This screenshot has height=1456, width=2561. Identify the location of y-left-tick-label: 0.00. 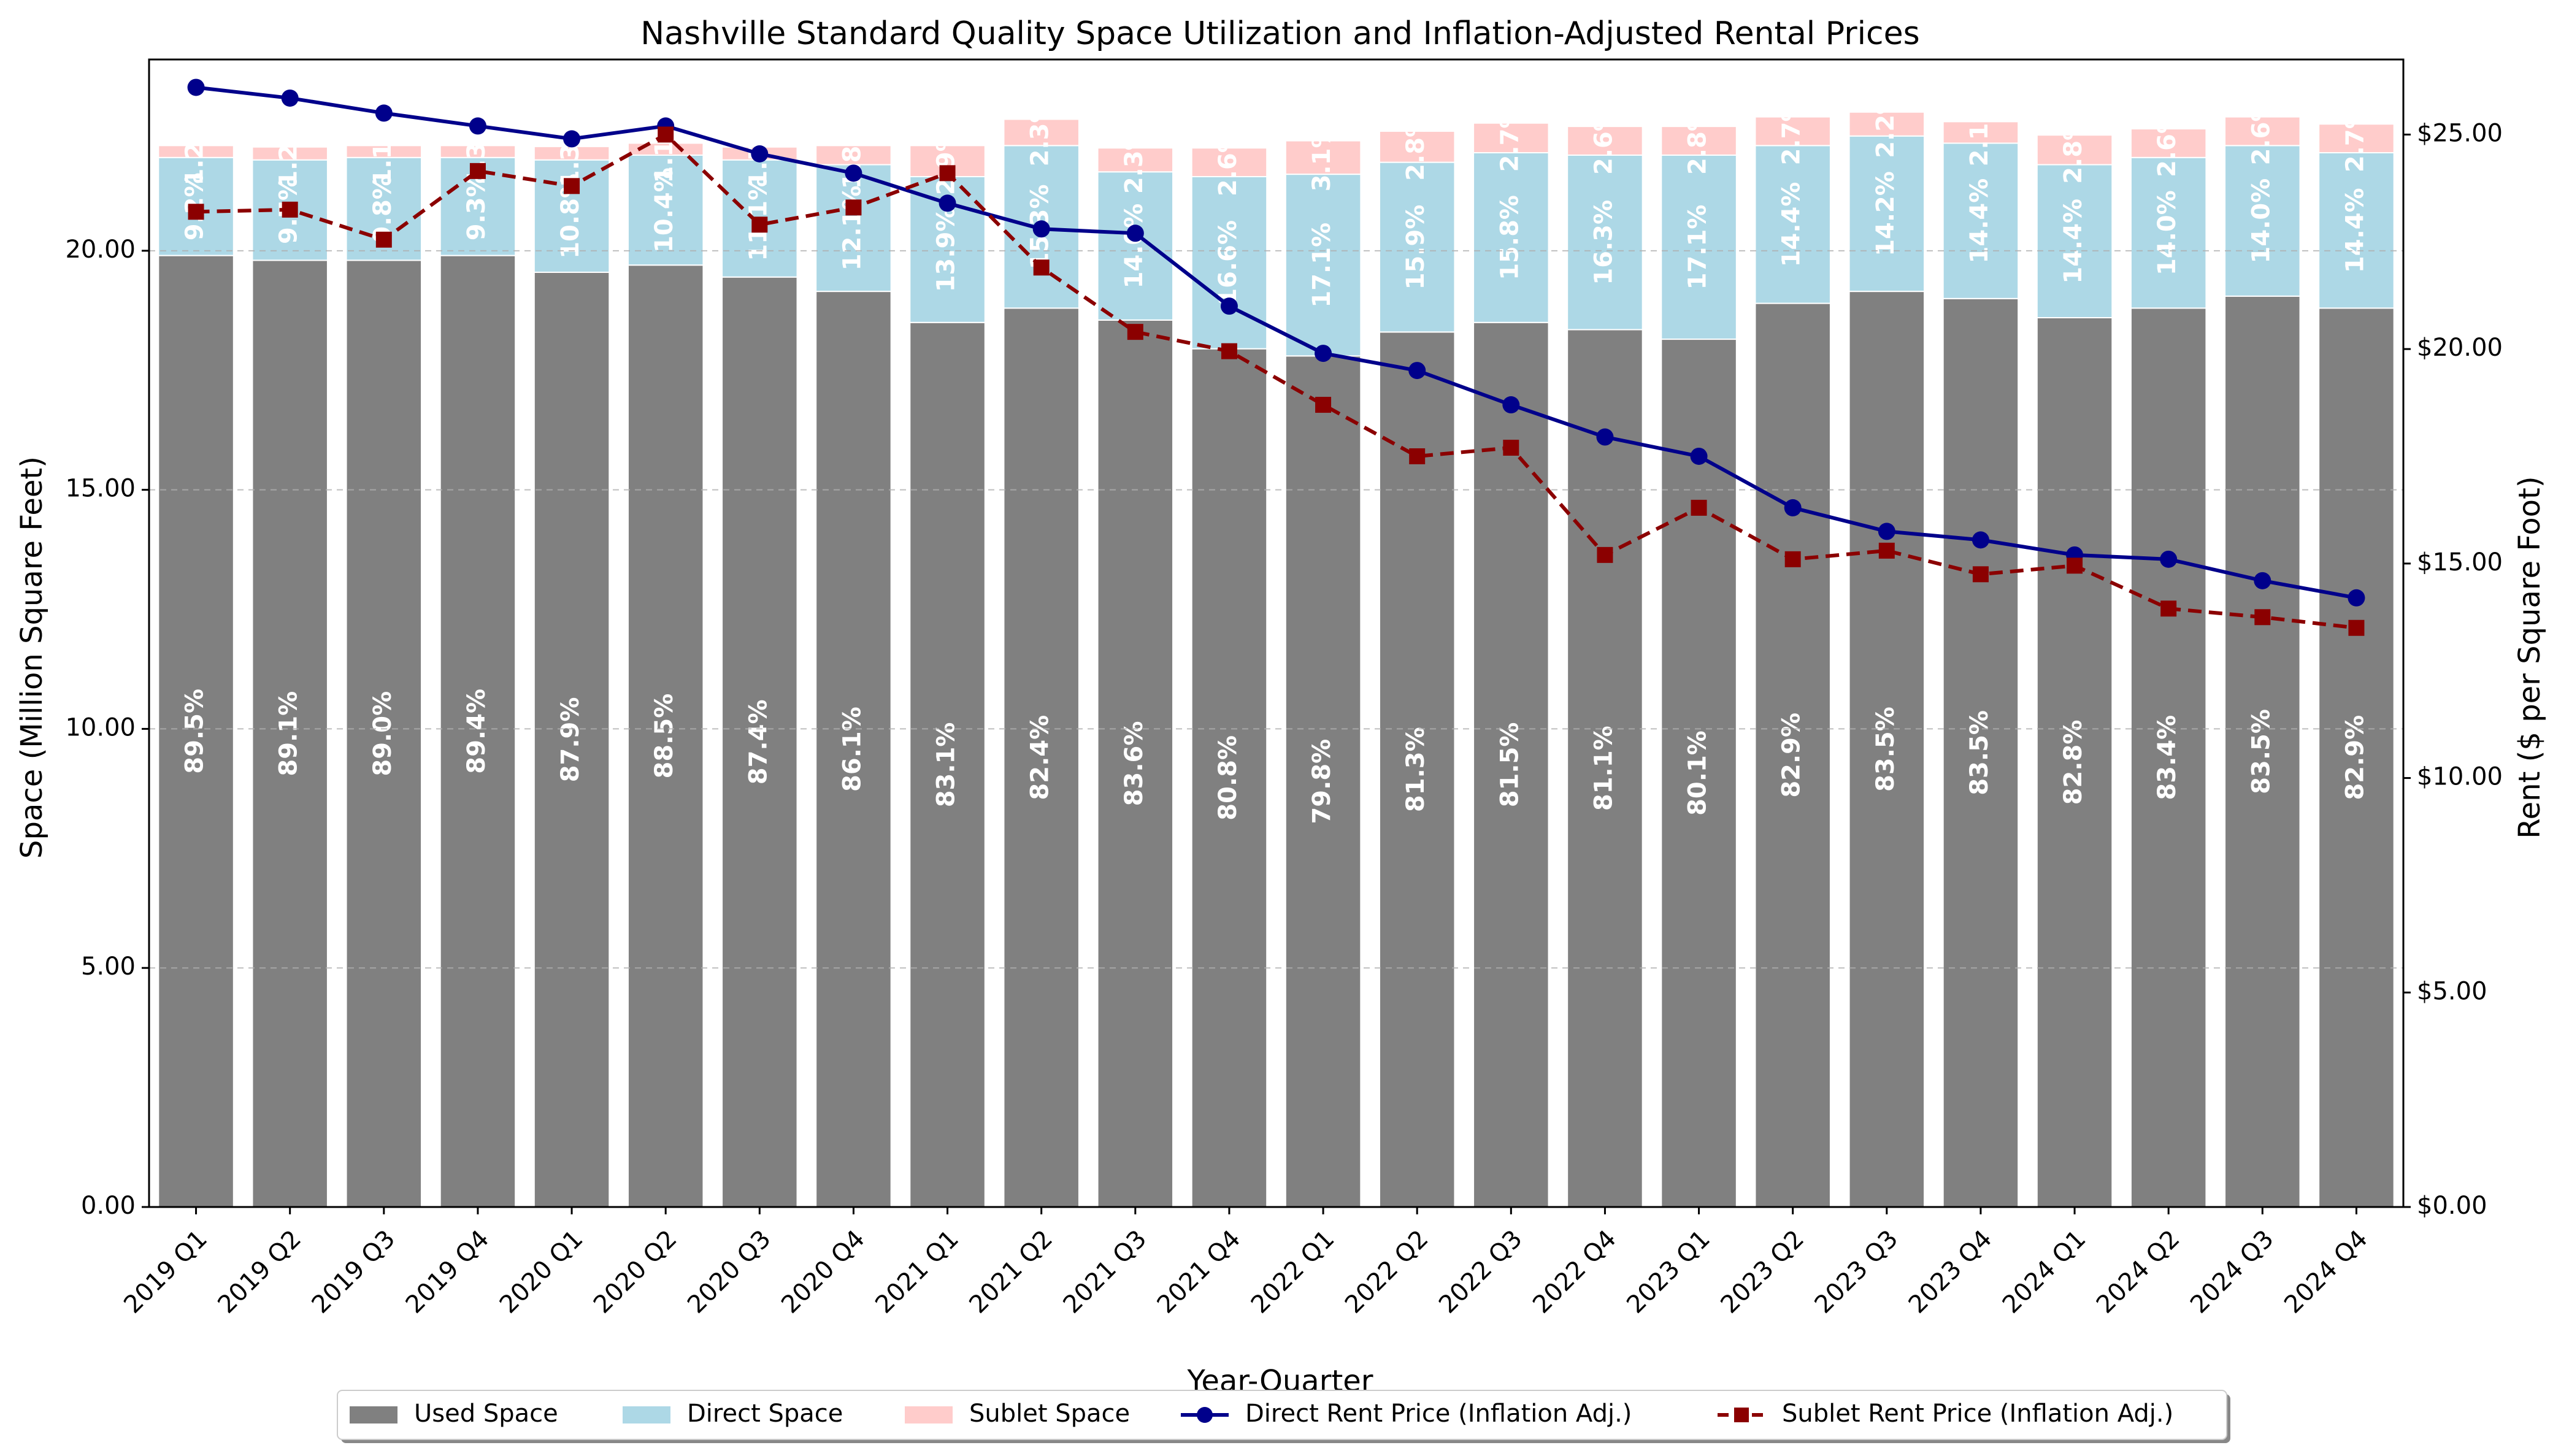
(108, 1206).